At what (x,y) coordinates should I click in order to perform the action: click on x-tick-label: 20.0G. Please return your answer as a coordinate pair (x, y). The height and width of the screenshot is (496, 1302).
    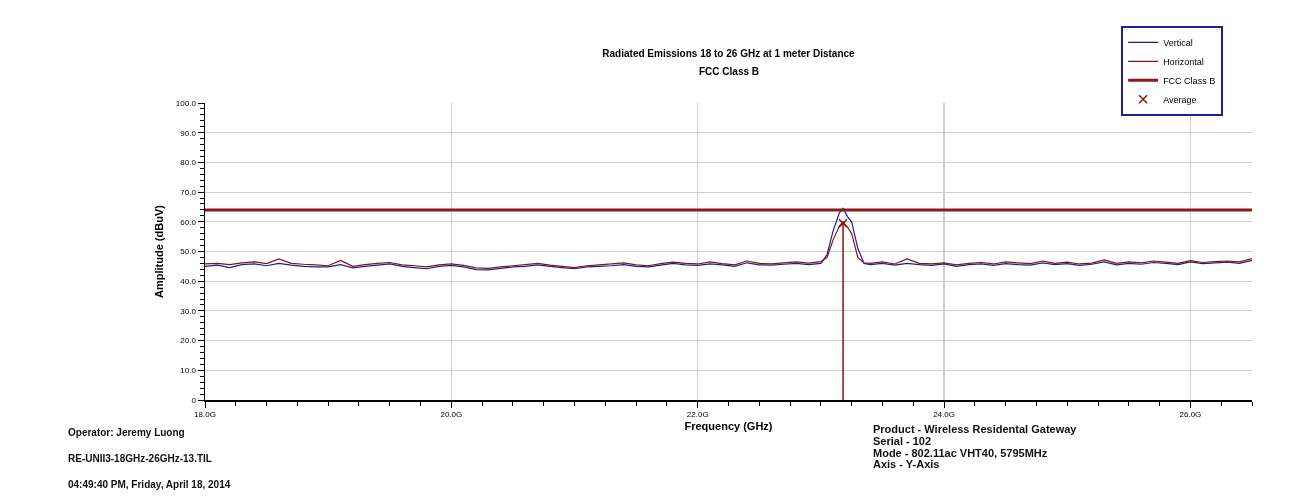
    Looking at the image, I should click on (451, 415).